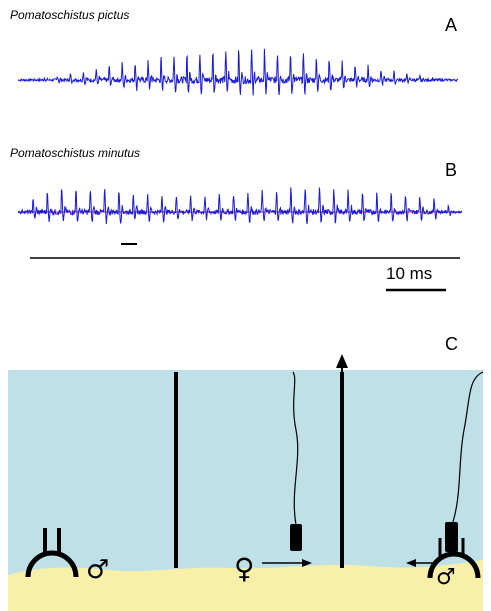 The height and width of the screenshot is (611, 491). What do you see at coordinates (296, 461) in the screenshot?
I see `hydrophone-middle` at bounding box center [296, 461].